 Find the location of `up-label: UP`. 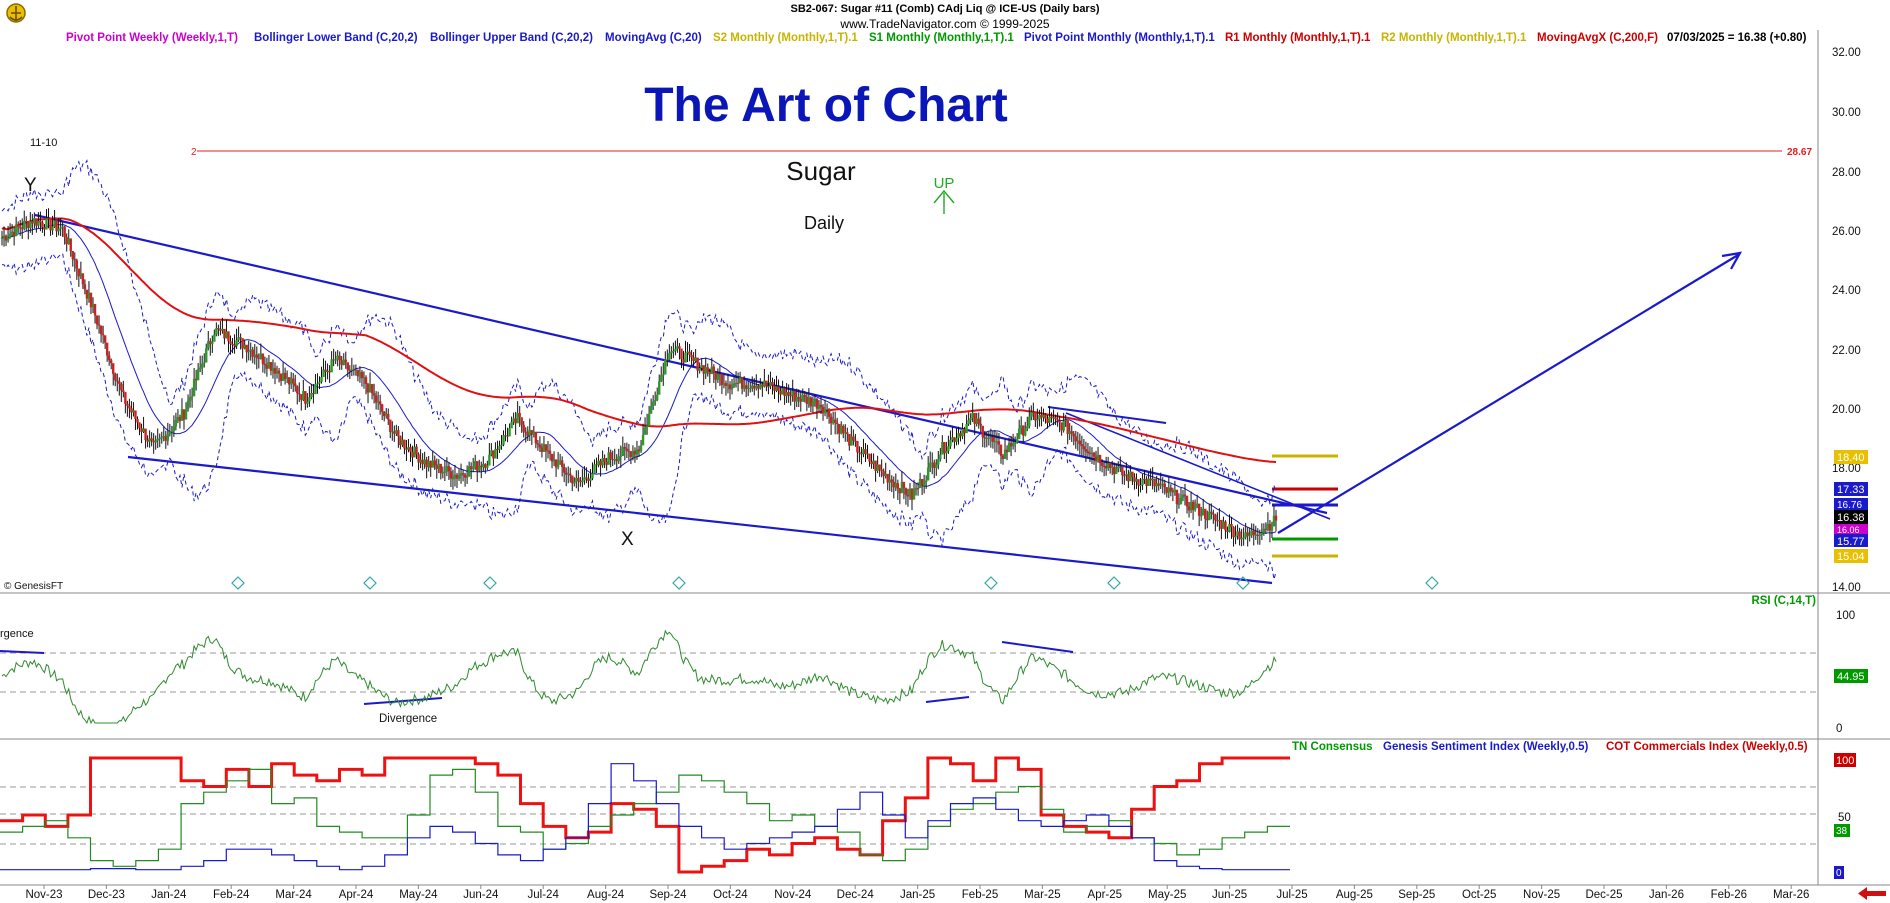

up-label: UP is located at coordinates (944, 183).